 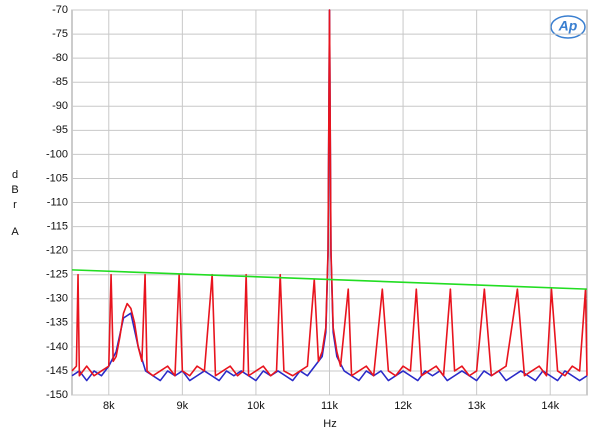 I want to click on y-tick-label: -120, so click(x=57, y=251).